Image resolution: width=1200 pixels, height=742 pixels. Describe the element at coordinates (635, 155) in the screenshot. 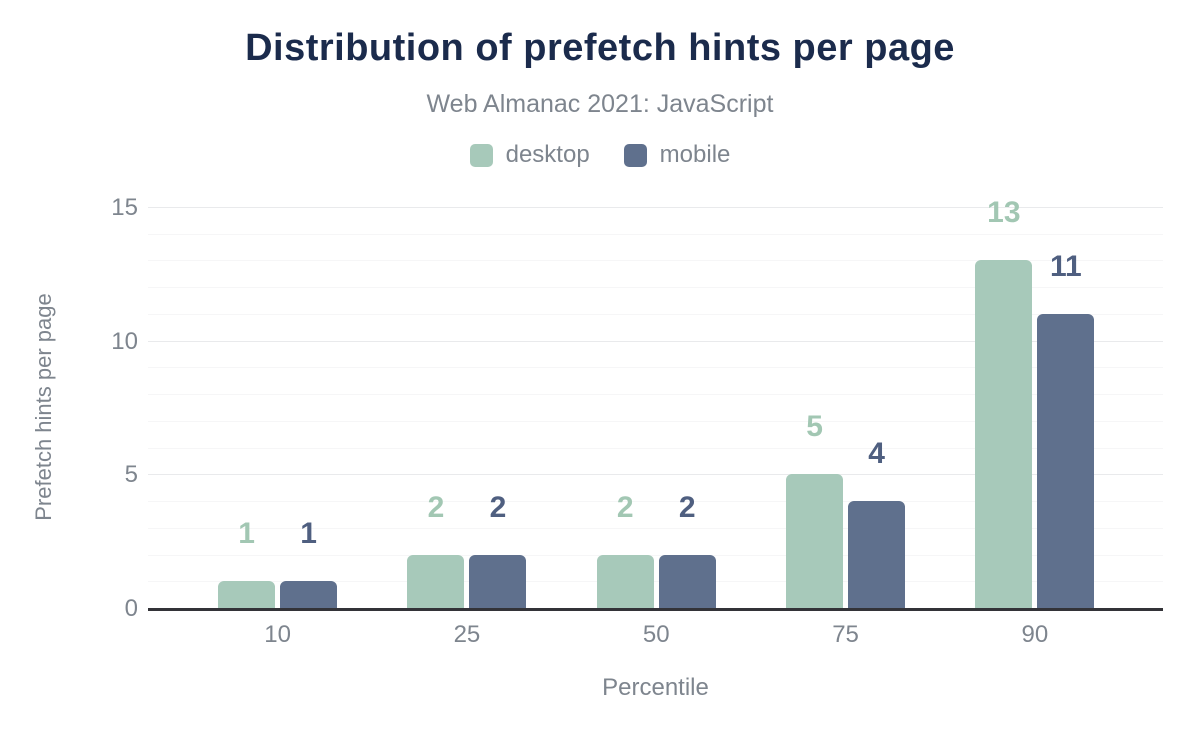

I see `mobile-swatch-icon` at that location.